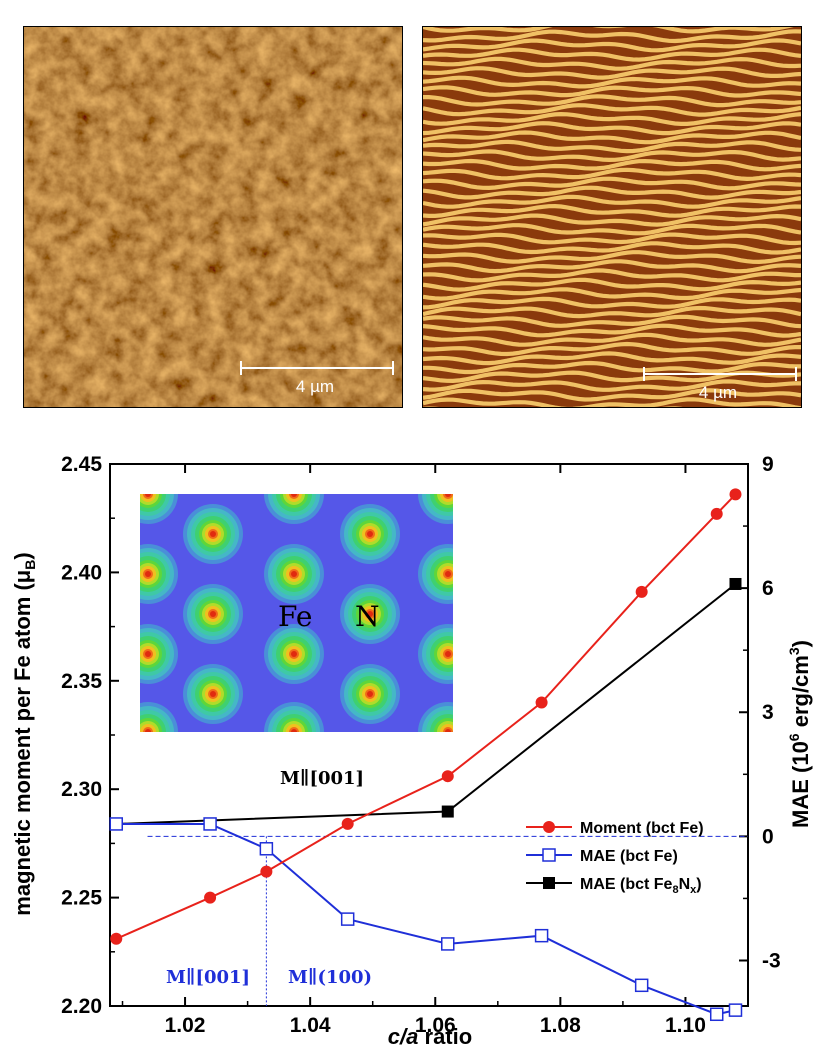 This screenshot has height=1053, width=823. I want to click on scale-bar-left, so click(317, 368).